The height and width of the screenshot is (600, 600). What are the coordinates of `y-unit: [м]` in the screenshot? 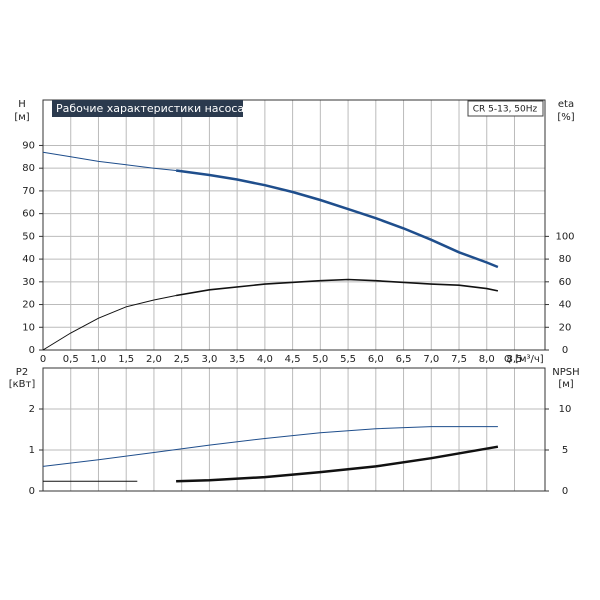 It's located at (21, 117).